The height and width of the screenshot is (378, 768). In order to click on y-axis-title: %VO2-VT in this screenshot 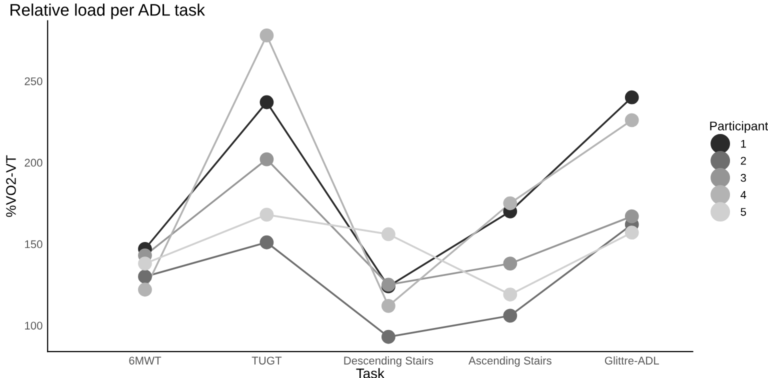, I will do `click(11, 186)`.